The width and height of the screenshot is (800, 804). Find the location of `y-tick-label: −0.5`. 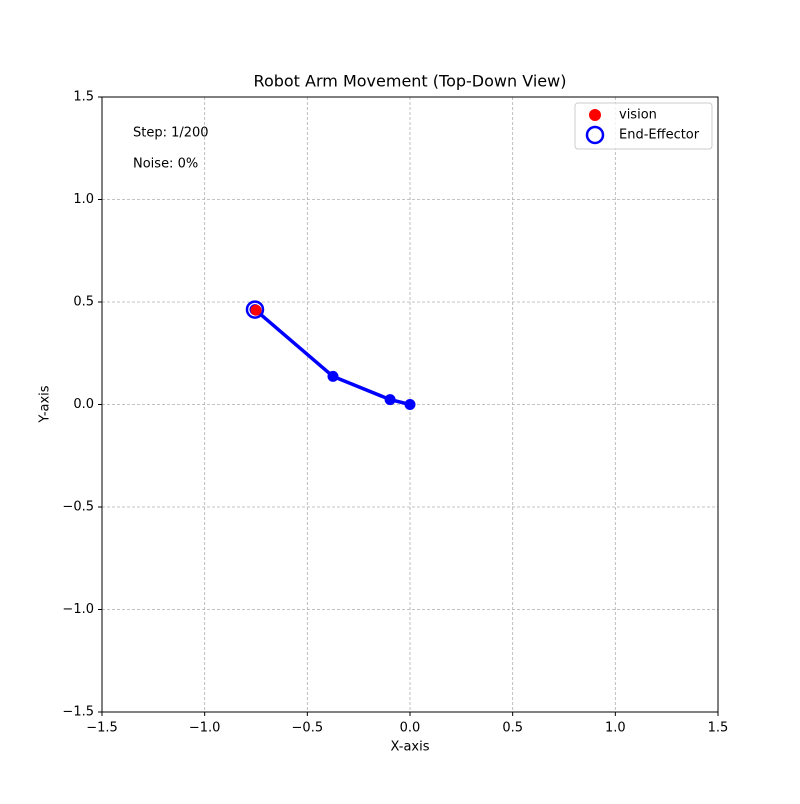

y-tick-label: −0.5 is located at coordinates (78, 507).